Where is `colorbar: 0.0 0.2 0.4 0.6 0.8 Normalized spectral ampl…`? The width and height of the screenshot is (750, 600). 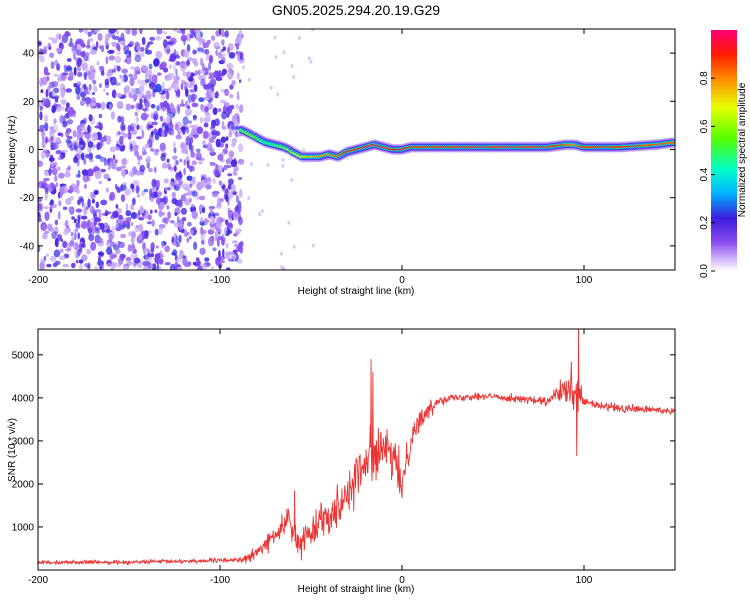 colorbar: 0.0 0.2 0.4 0.6 0.8 Normalized spectral ampl… is located at coordinates (723, 154).